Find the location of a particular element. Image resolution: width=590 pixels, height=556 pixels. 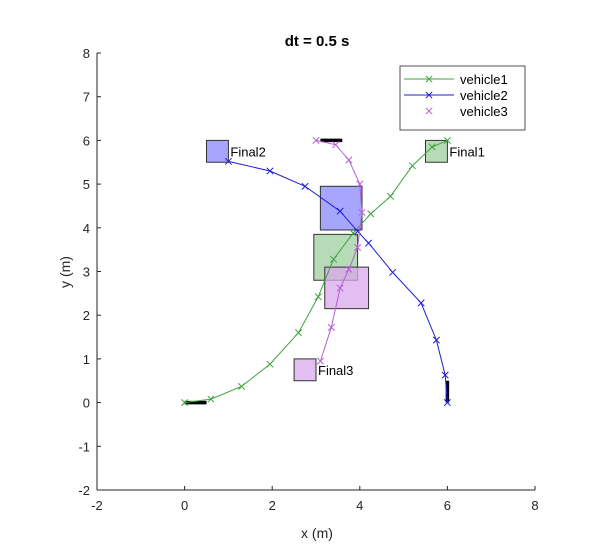

y-tick-label: 7 is located at coordinates (86, 97).